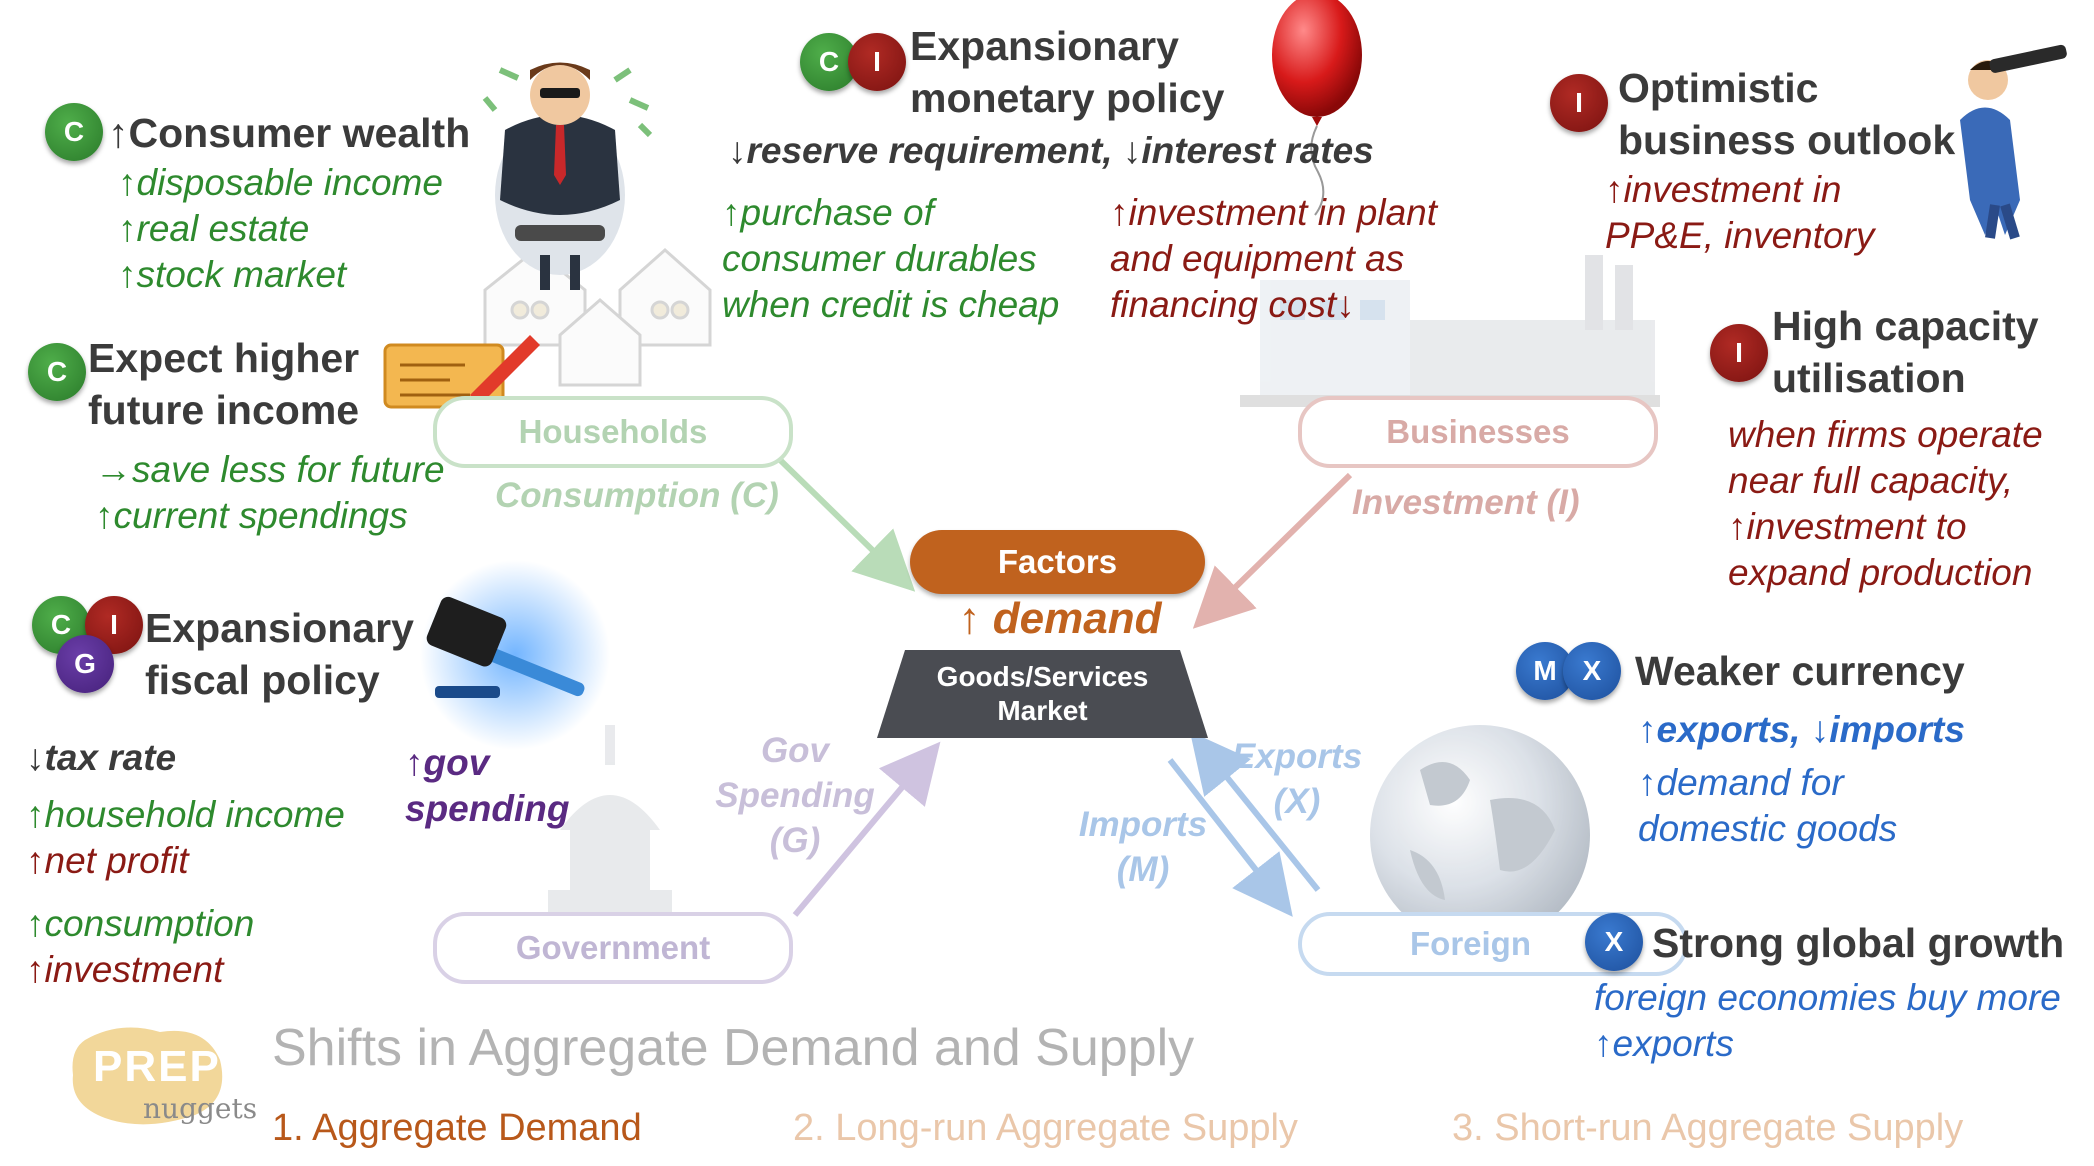 The image size is (2094, 1166). Describe the element at coordinates (289, 133) in the screenshot. I see `consumer-wealth-title: ↑Consumer wealth` at that location.